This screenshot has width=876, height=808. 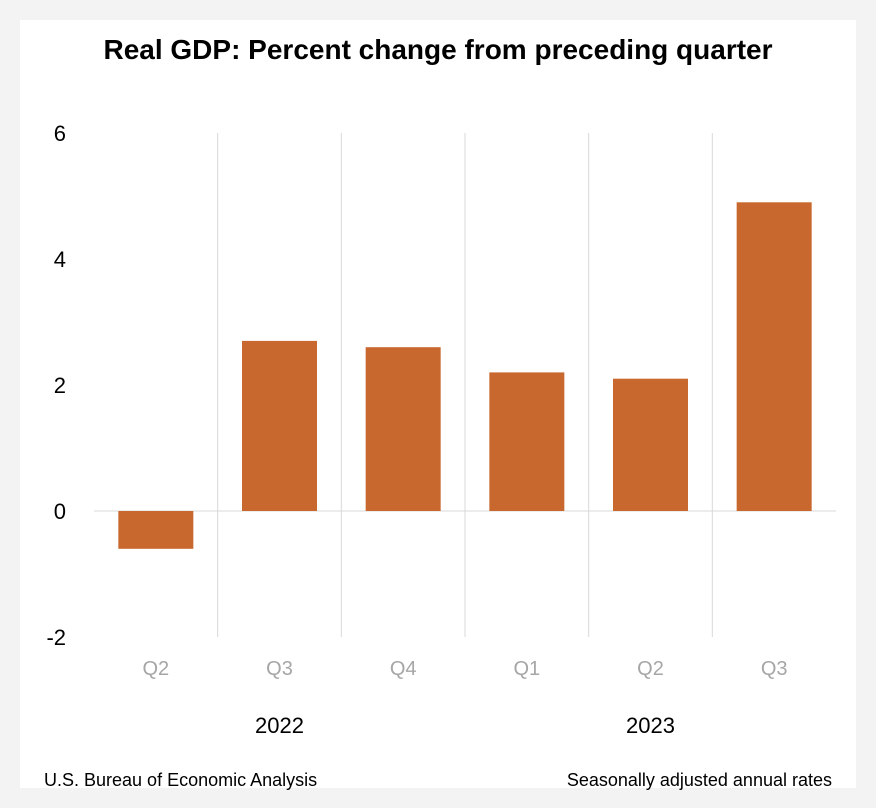 I want to click on y-tick-label: 2, so click(x=60, y=385).